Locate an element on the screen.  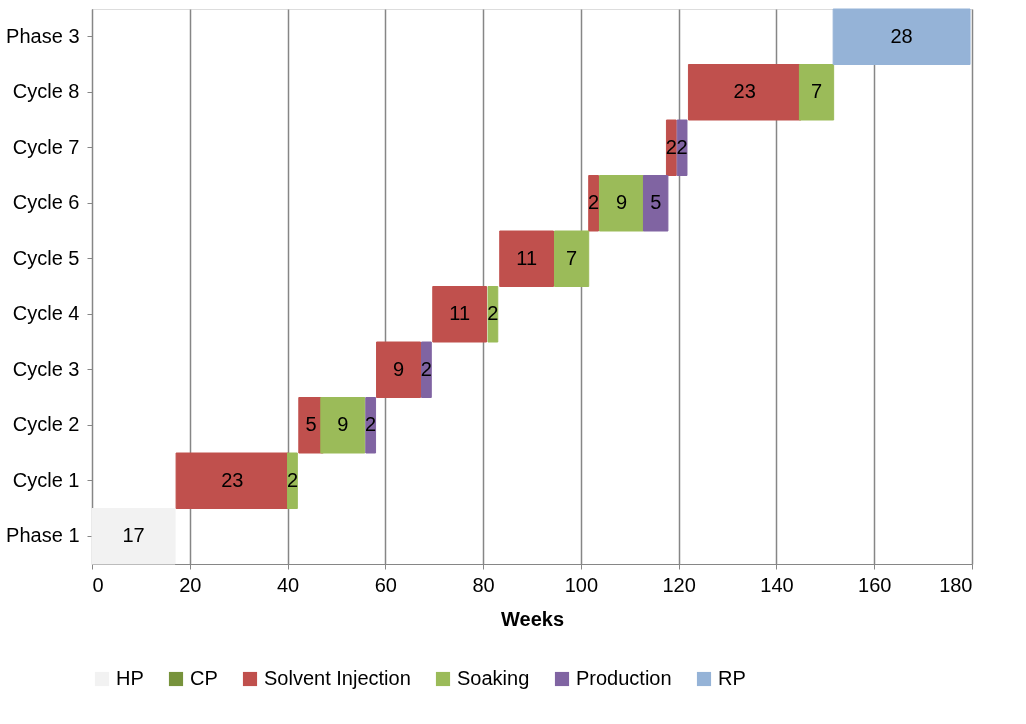
x-tick-label: 180 is located at coordinates (956, 584).